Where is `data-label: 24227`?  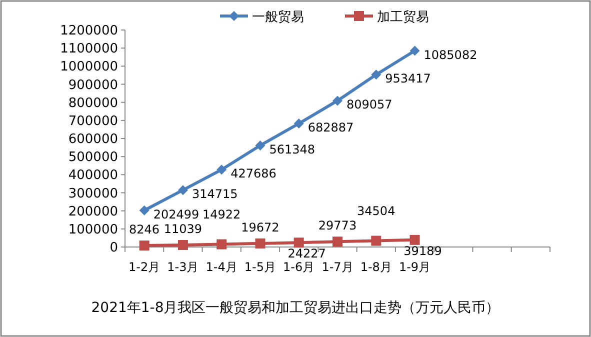 data-label: 24227 is located at coordinates (307, 253).